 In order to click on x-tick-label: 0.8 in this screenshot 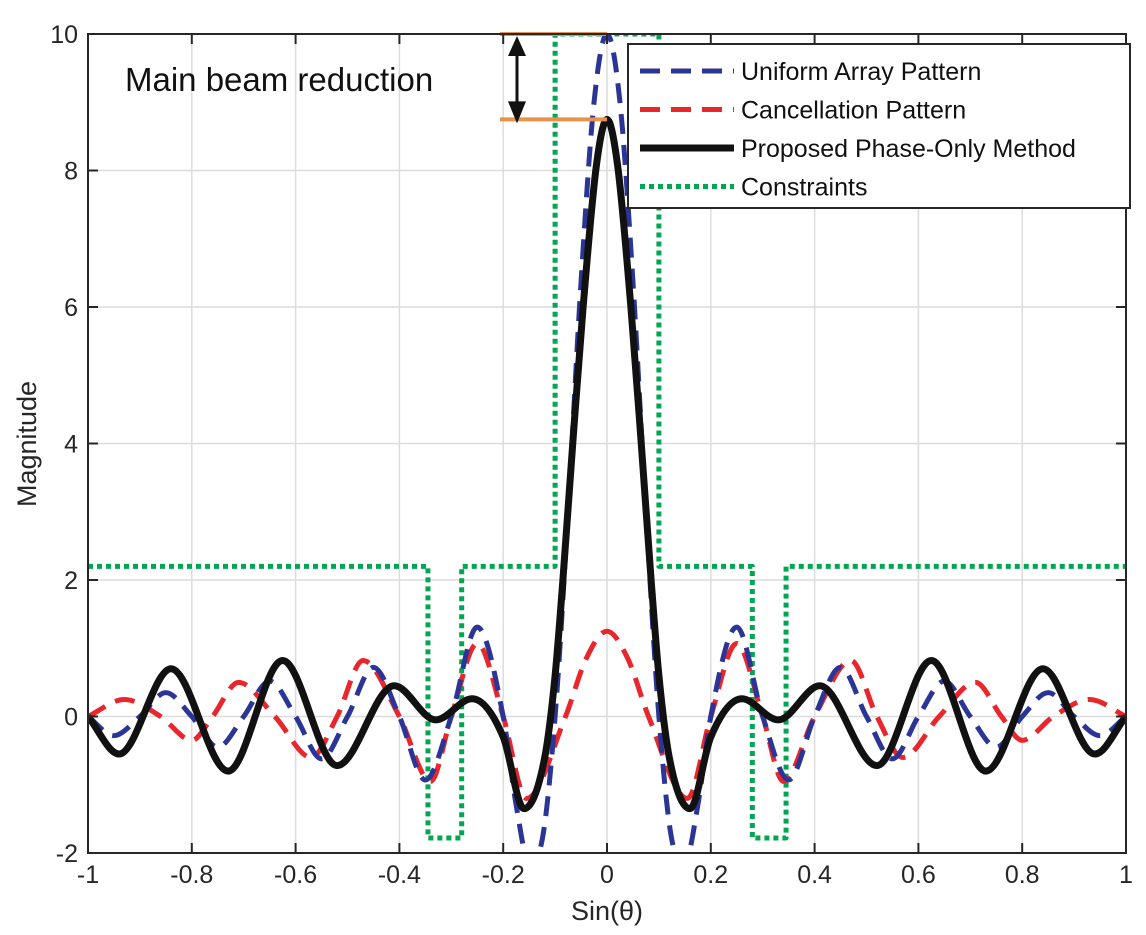, I will do `click(1022, 875)`.